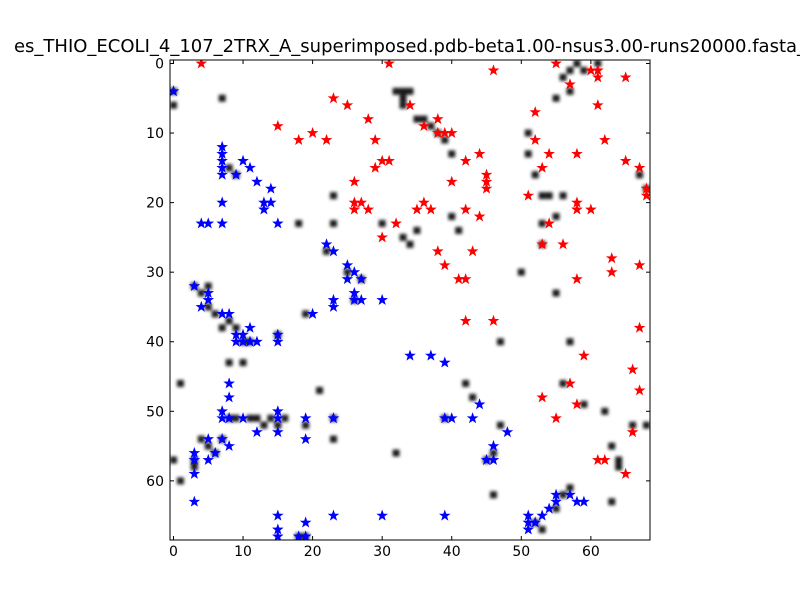 The image size is (800, 605). I want to click on x-tick-label: 20, so click(313, 552).